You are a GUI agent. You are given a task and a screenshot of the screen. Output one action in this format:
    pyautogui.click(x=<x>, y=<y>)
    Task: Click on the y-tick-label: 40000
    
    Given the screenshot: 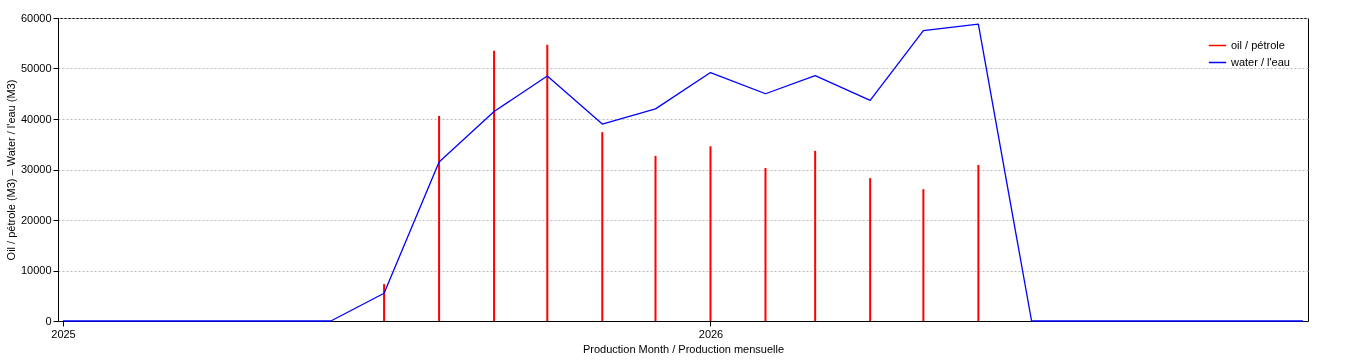 What is the action you would take?
    pyautogui.click(x=36, y=118)
    